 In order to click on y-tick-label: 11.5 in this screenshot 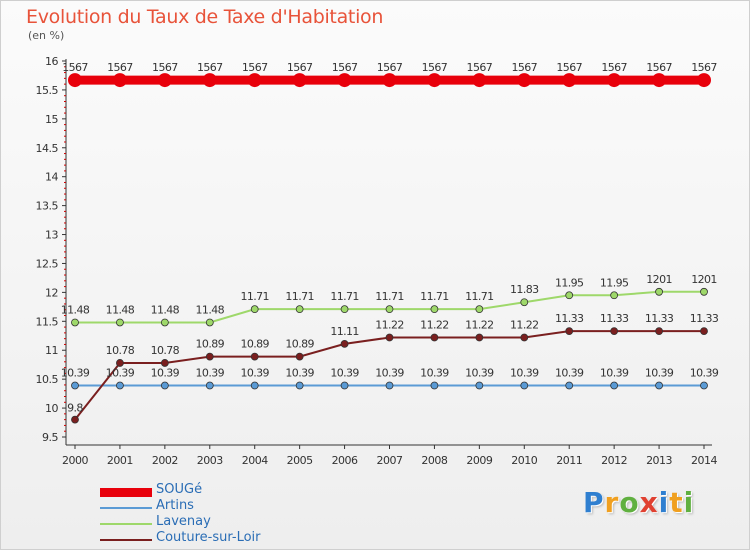, I will do `click(47, 321)`.